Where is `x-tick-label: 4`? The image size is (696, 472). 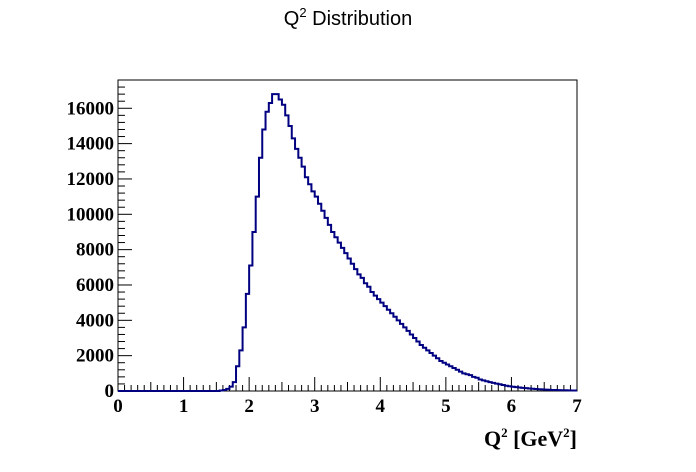 x-tick-label: 4 is located at coordinates (381, 406).